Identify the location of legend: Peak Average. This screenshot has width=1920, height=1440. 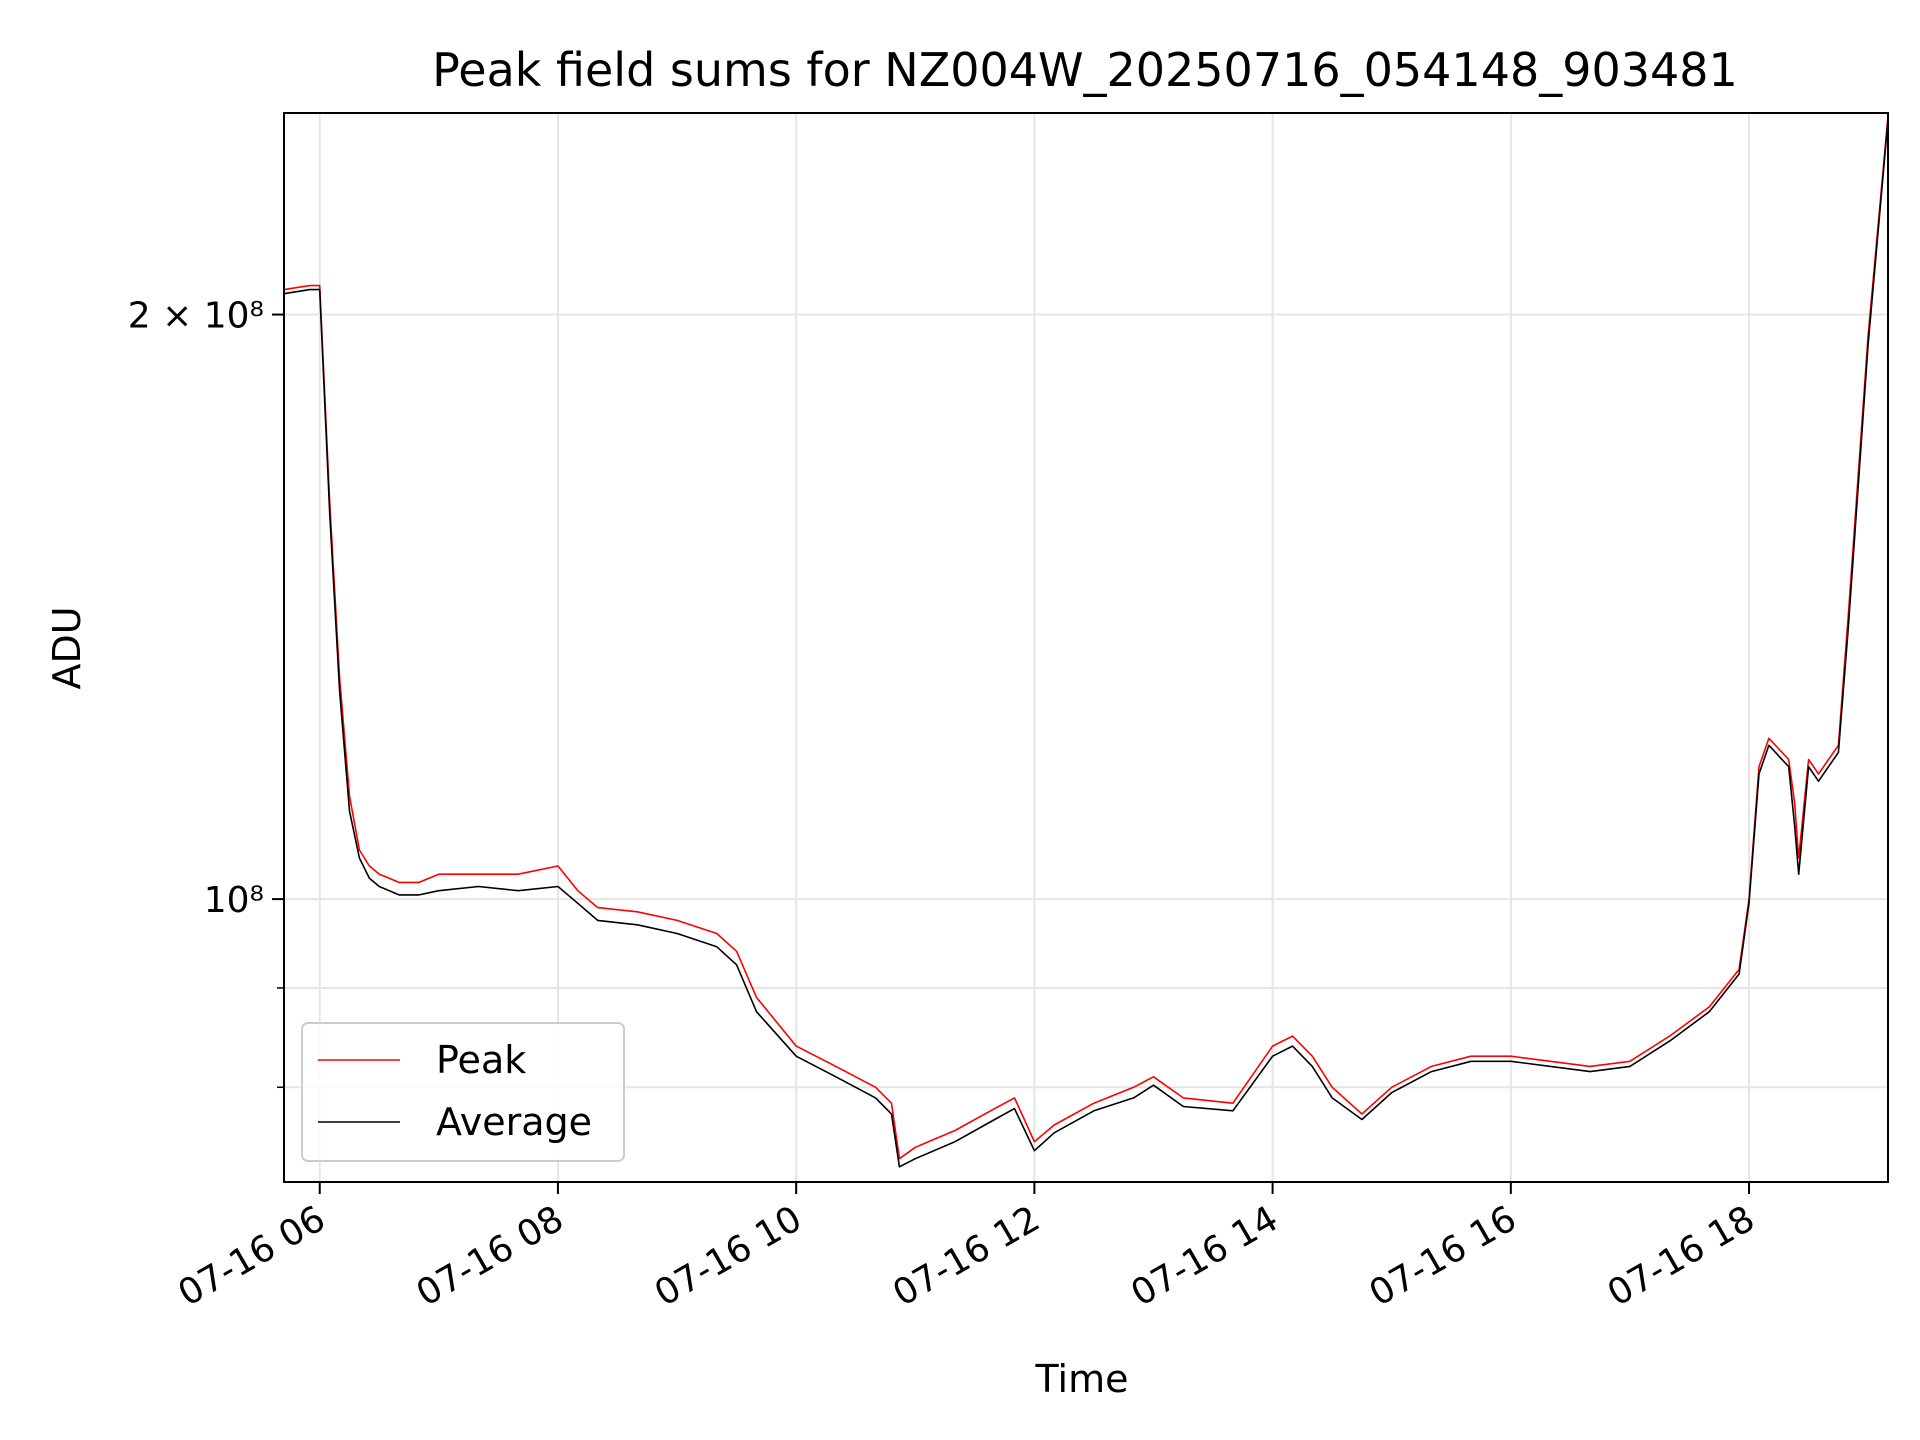
(463, 1092).